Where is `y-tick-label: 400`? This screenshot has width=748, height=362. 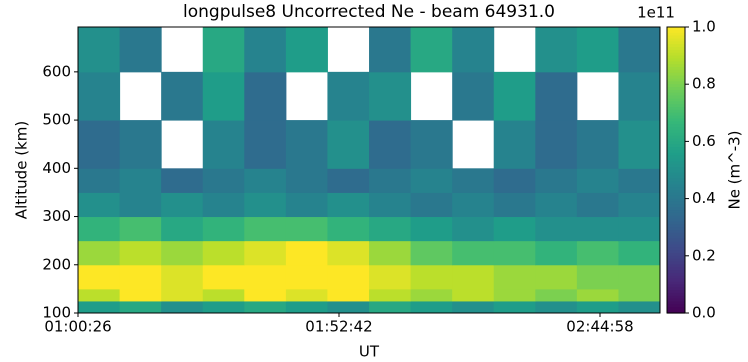 y-tick-label: 400 is located at coordinates (56, 168).